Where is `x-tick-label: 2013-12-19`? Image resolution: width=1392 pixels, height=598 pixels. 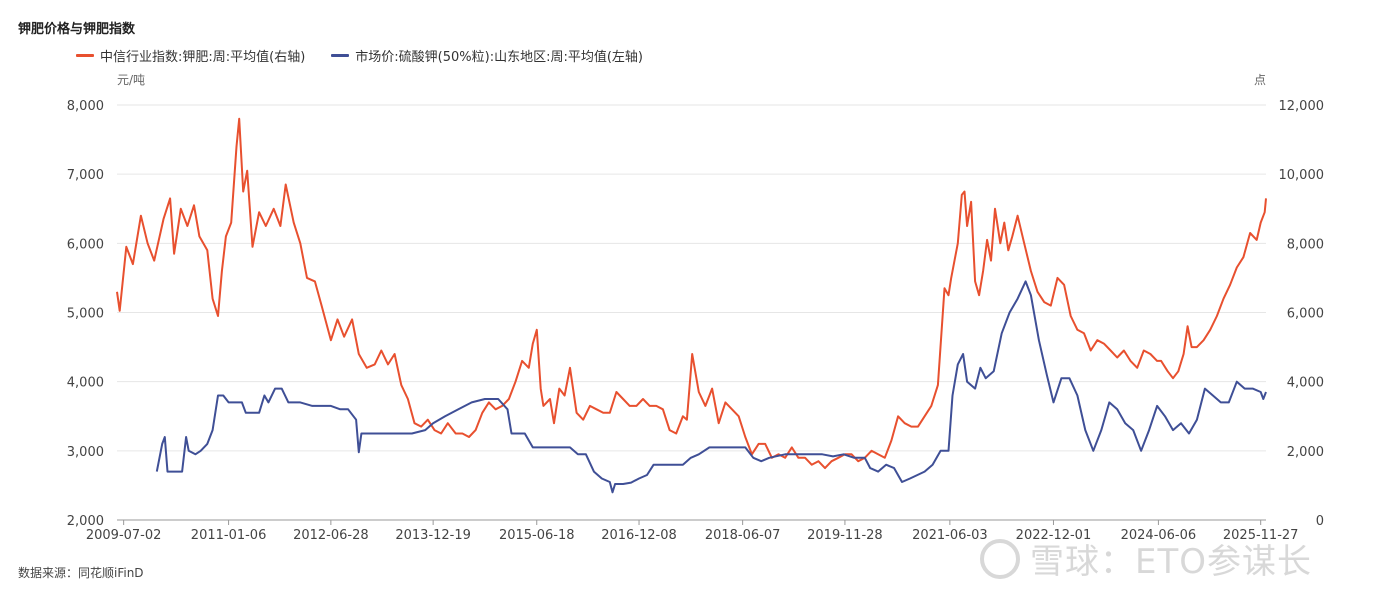 x-tick-label: 2013-12-19 is located at coordinates (433, 535).